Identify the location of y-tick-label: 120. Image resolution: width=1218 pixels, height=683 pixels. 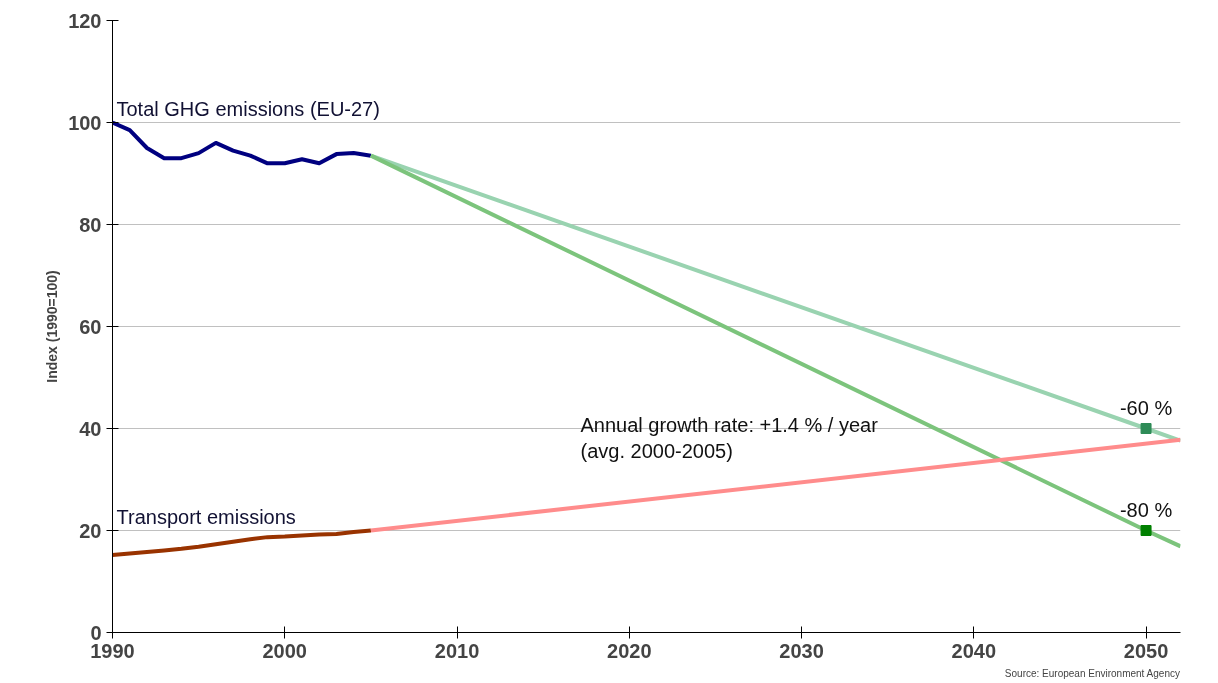
(85, 20).